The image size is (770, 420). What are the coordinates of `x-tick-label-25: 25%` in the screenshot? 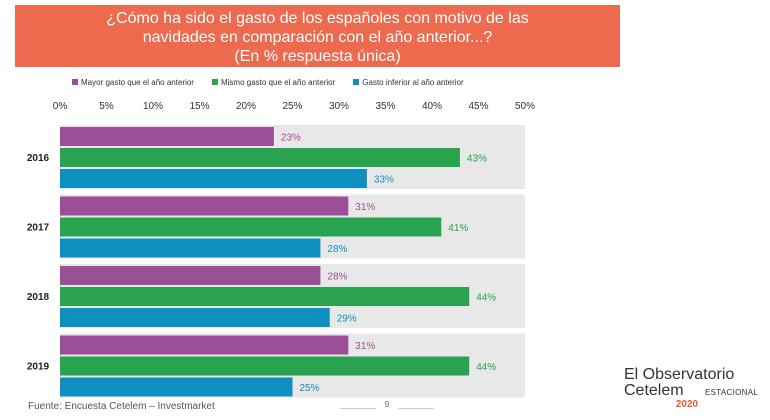 It's located at (292, 106).